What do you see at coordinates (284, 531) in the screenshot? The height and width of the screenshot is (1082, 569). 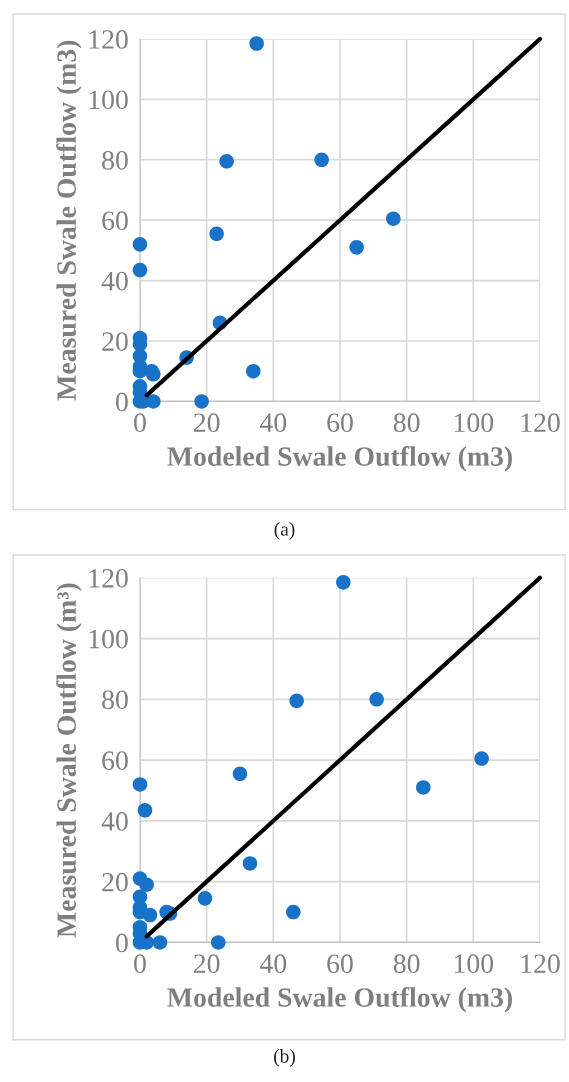 I see `text: (a)` at bounding box center [284, 531].